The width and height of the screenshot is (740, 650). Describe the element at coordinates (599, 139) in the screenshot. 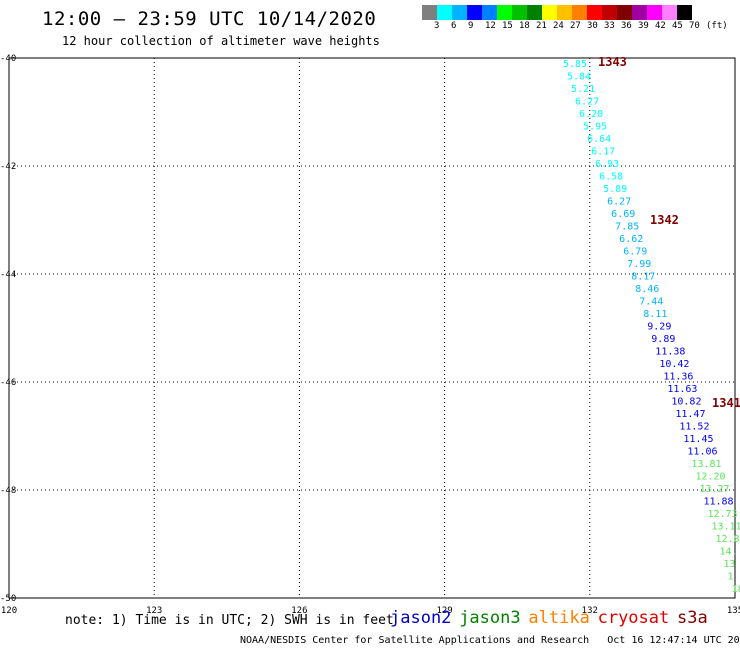

I see `wave-height-value: 6.64` at that location.